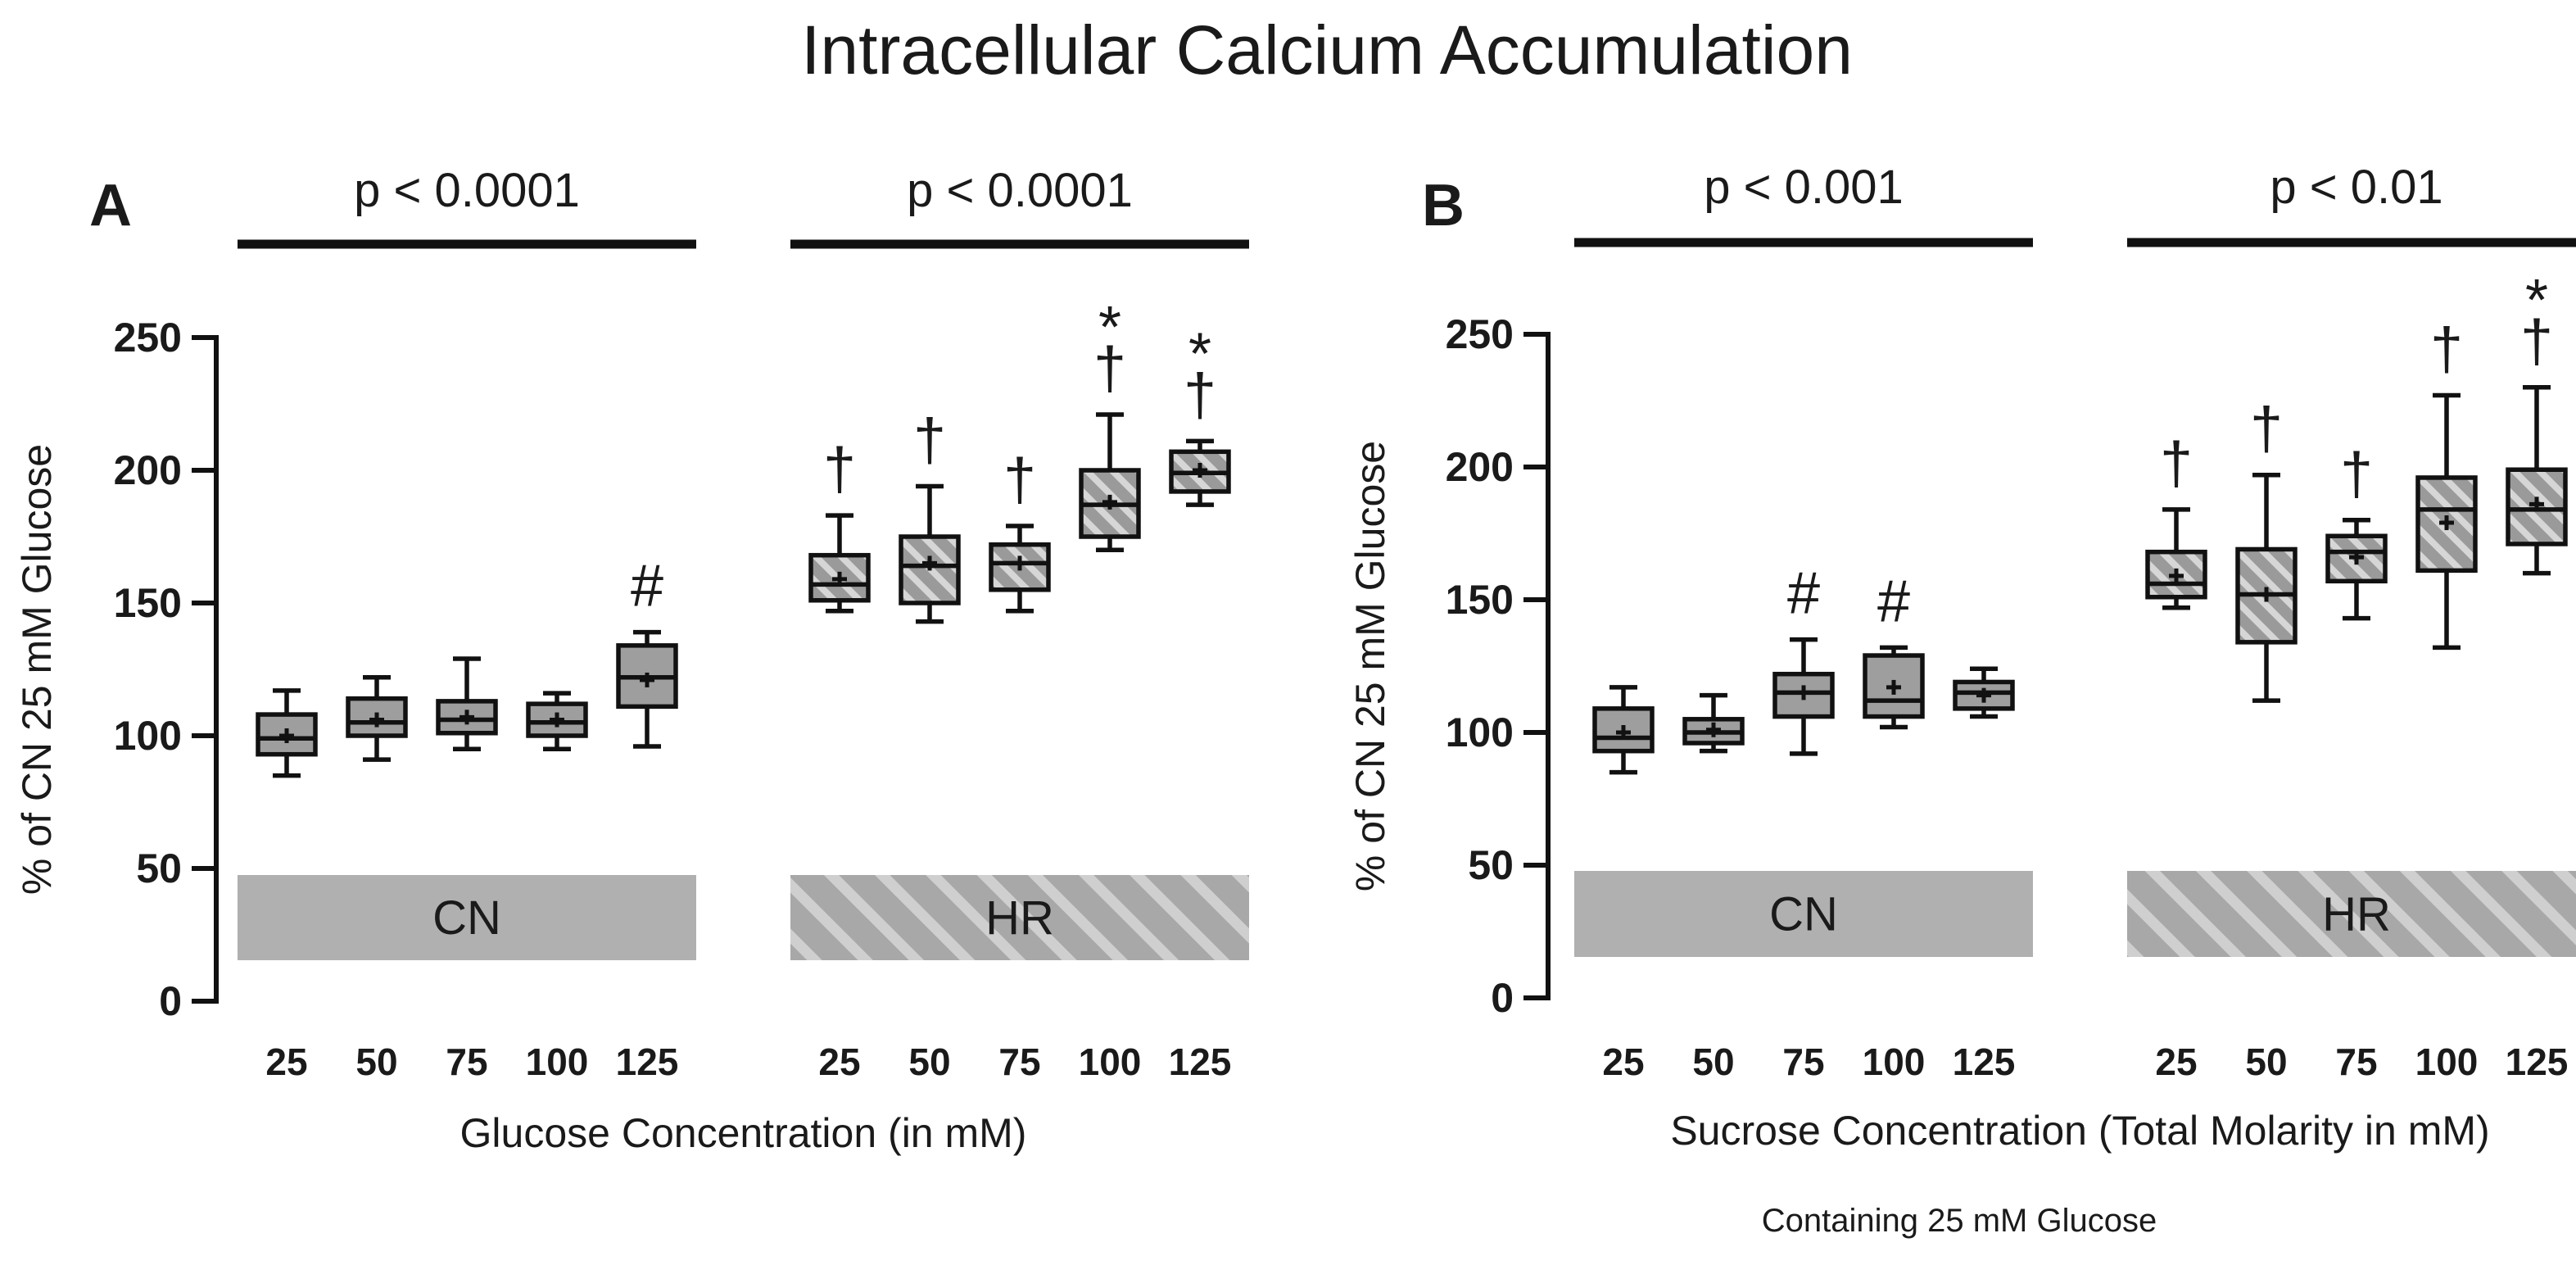 The image size is (2576, 1265). What do you see at coordinates (1443, 205) in the screenshot?
I see `panel-letter-b: B` at bounding box center [1443, 205].